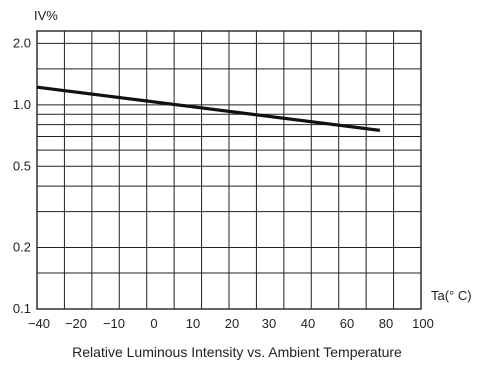 The width and height of the screenshot is (489, 367). I want to click on series-line, so click(208, 108).